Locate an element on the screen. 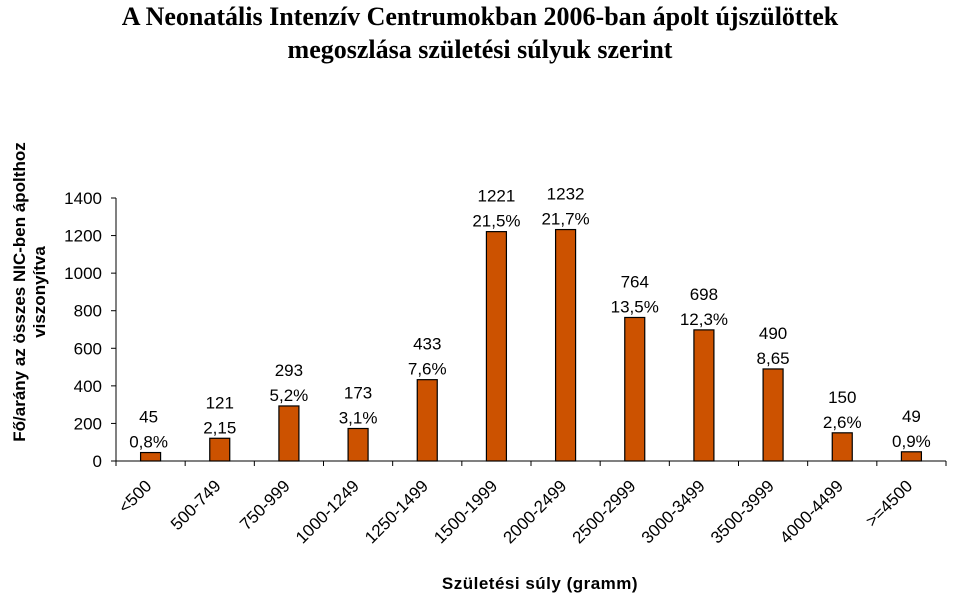  y-tick-label: 800 is located at coordinates (88, 311).